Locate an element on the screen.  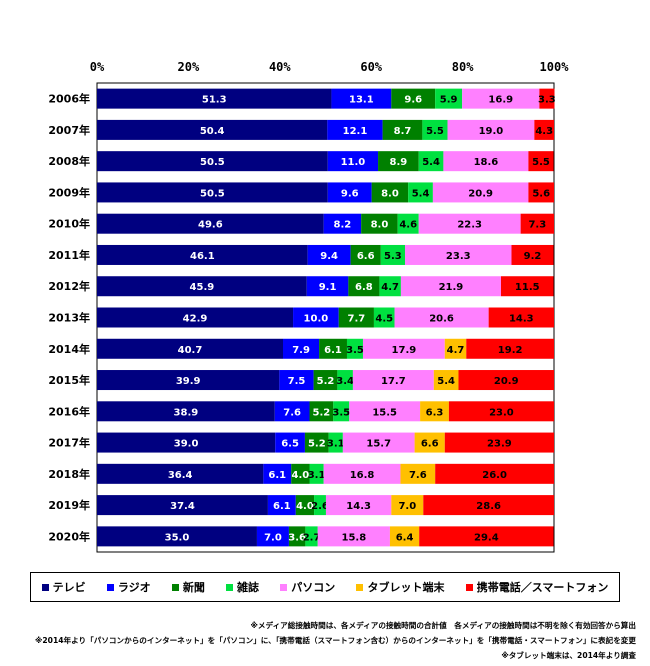
bar-value-label: 5.9 is located at coordinates (449, 100).